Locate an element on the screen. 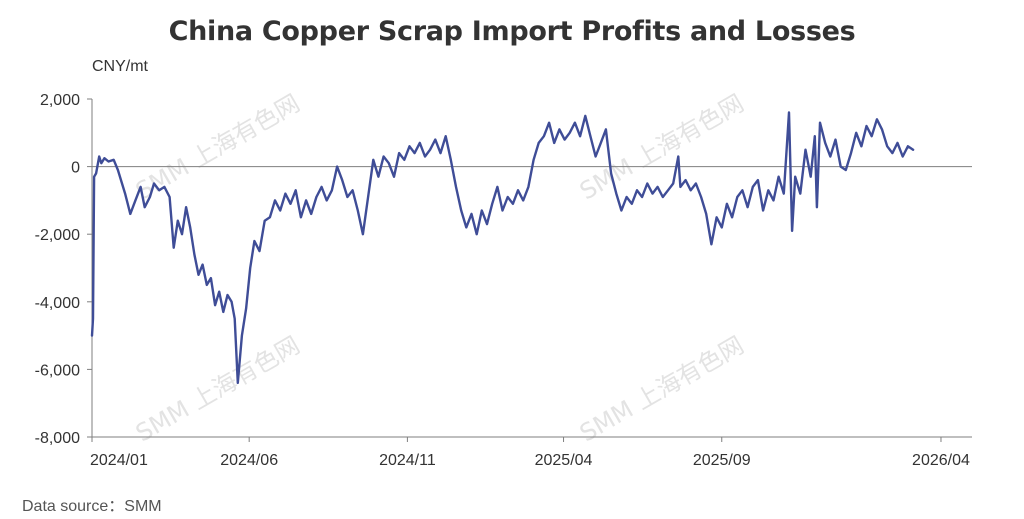 The width and height of the screenshot is (1024, 519). y-tick-label: 0 is located at coordinates (75, 168).